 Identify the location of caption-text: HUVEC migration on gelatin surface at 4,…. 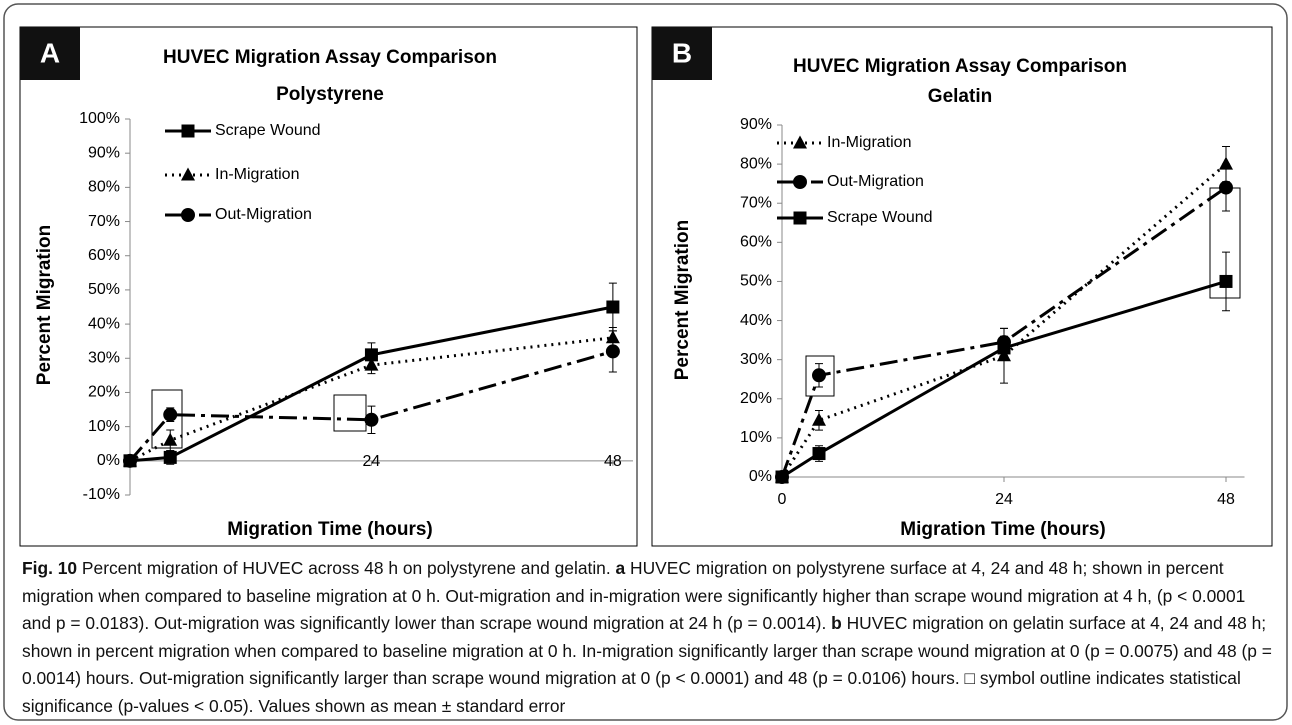
(647, 664).